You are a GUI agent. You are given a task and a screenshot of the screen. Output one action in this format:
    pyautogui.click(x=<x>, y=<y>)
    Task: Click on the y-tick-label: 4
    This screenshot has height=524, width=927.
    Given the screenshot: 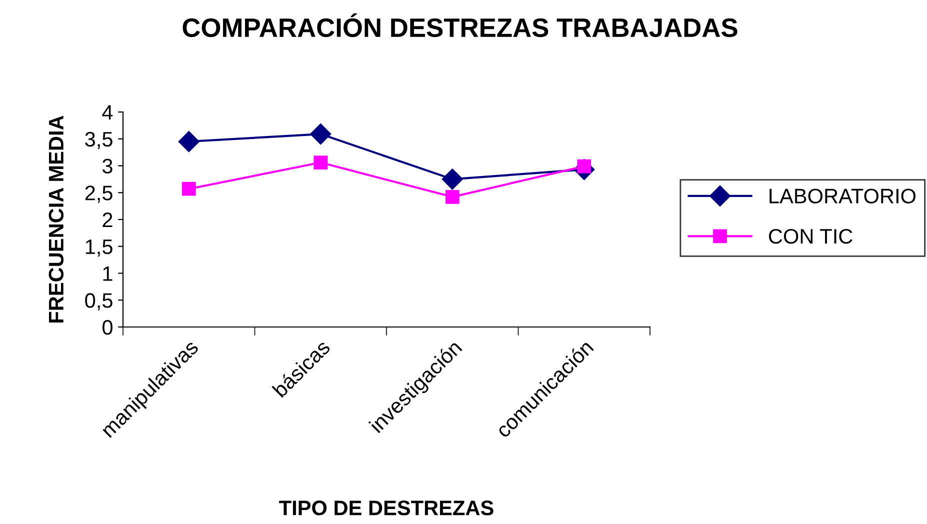 What is the action you would take?
    pyautogui.click(x=107, y=112)
    